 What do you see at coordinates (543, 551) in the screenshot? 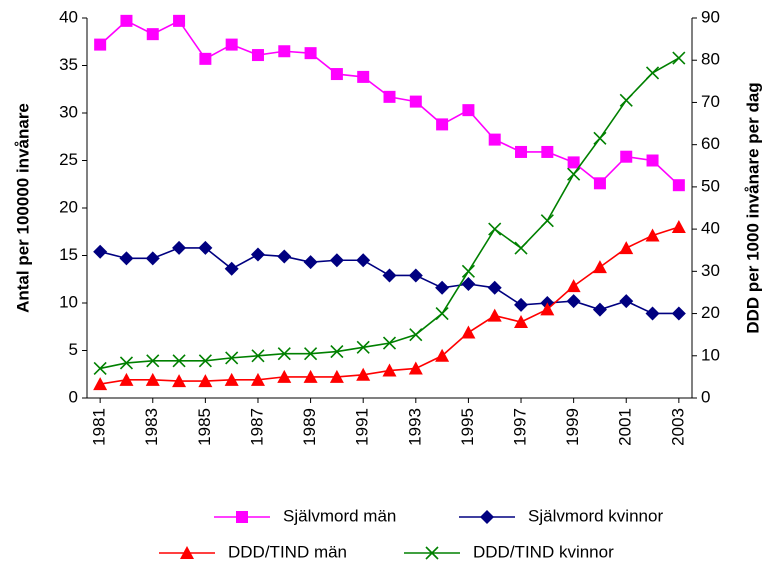
I see `legend-label: DDD/TIND kvinnor` at bounding box center [543, 551].